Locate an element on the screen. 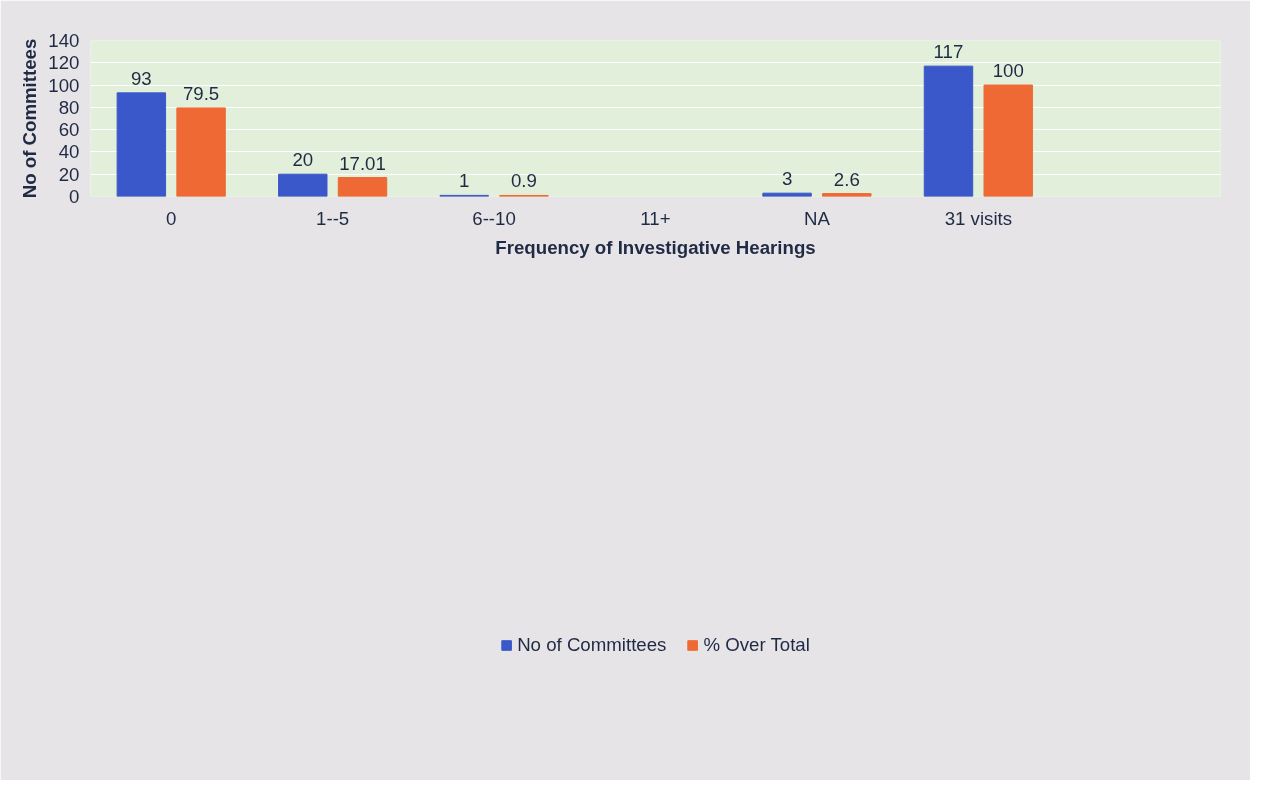 The image size is (1261, 792). x-tick-label: NA is located at coordinates (817, 218).